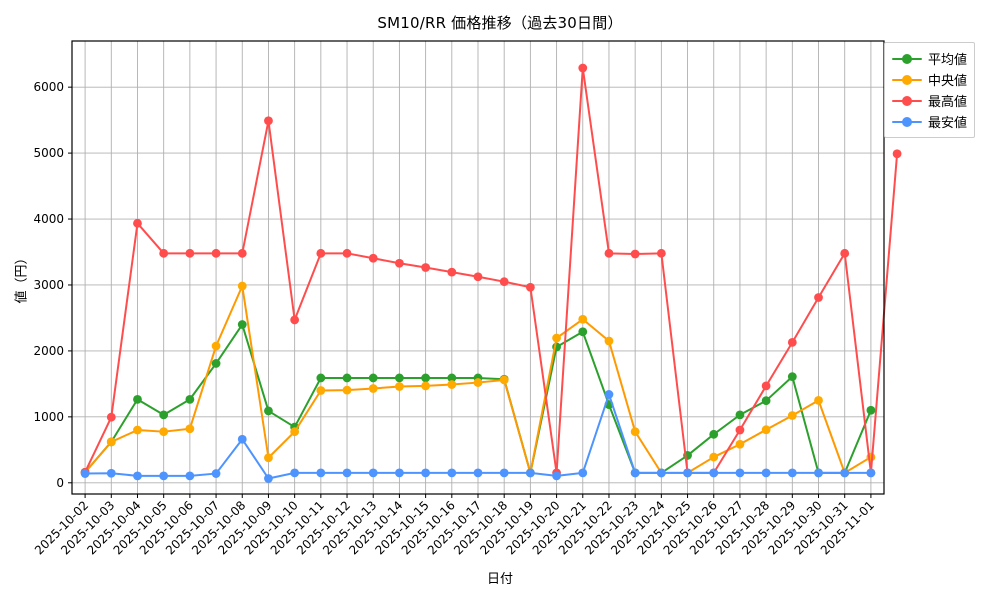 The height and width of the screenshot is (600, 1000). What do you see at coordinates (948, 60) in the screenshot?
I see `legend-label: 平均値` at bounding box center [948, 60].